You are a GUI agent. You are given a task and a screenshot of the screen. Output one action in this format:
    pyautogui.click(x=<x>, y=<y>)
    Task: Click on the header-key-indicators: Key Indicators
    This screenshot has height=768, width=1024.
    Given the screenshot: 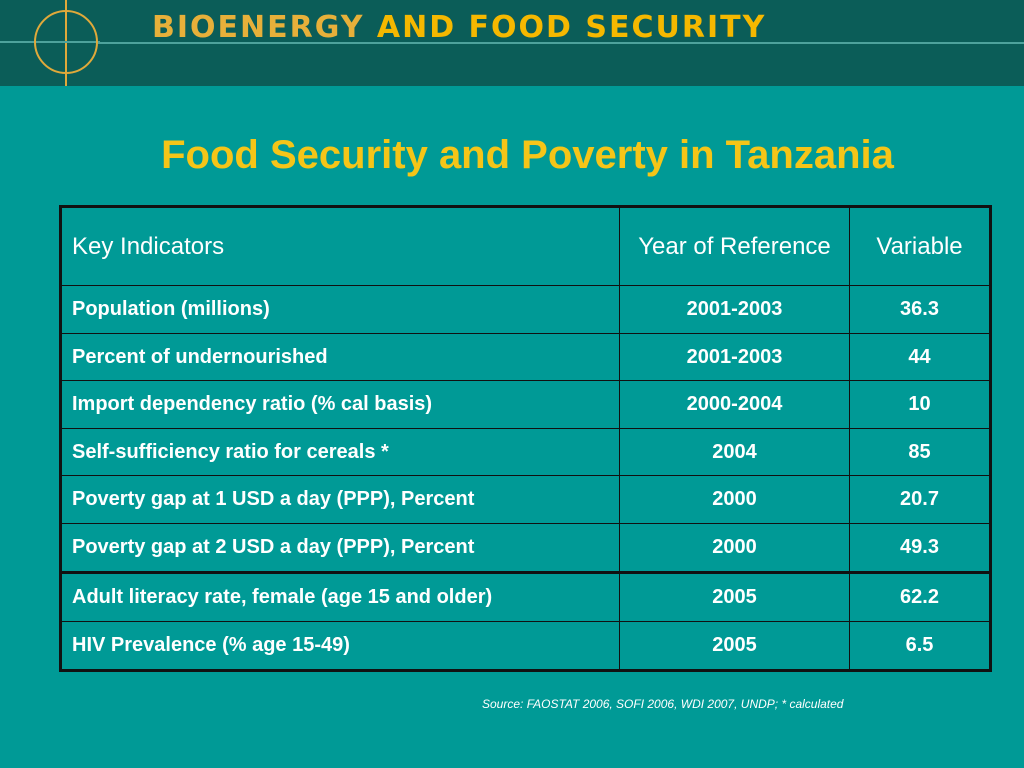 What is the action you would take?
    pyautogui.click(x=340, y=246)
    